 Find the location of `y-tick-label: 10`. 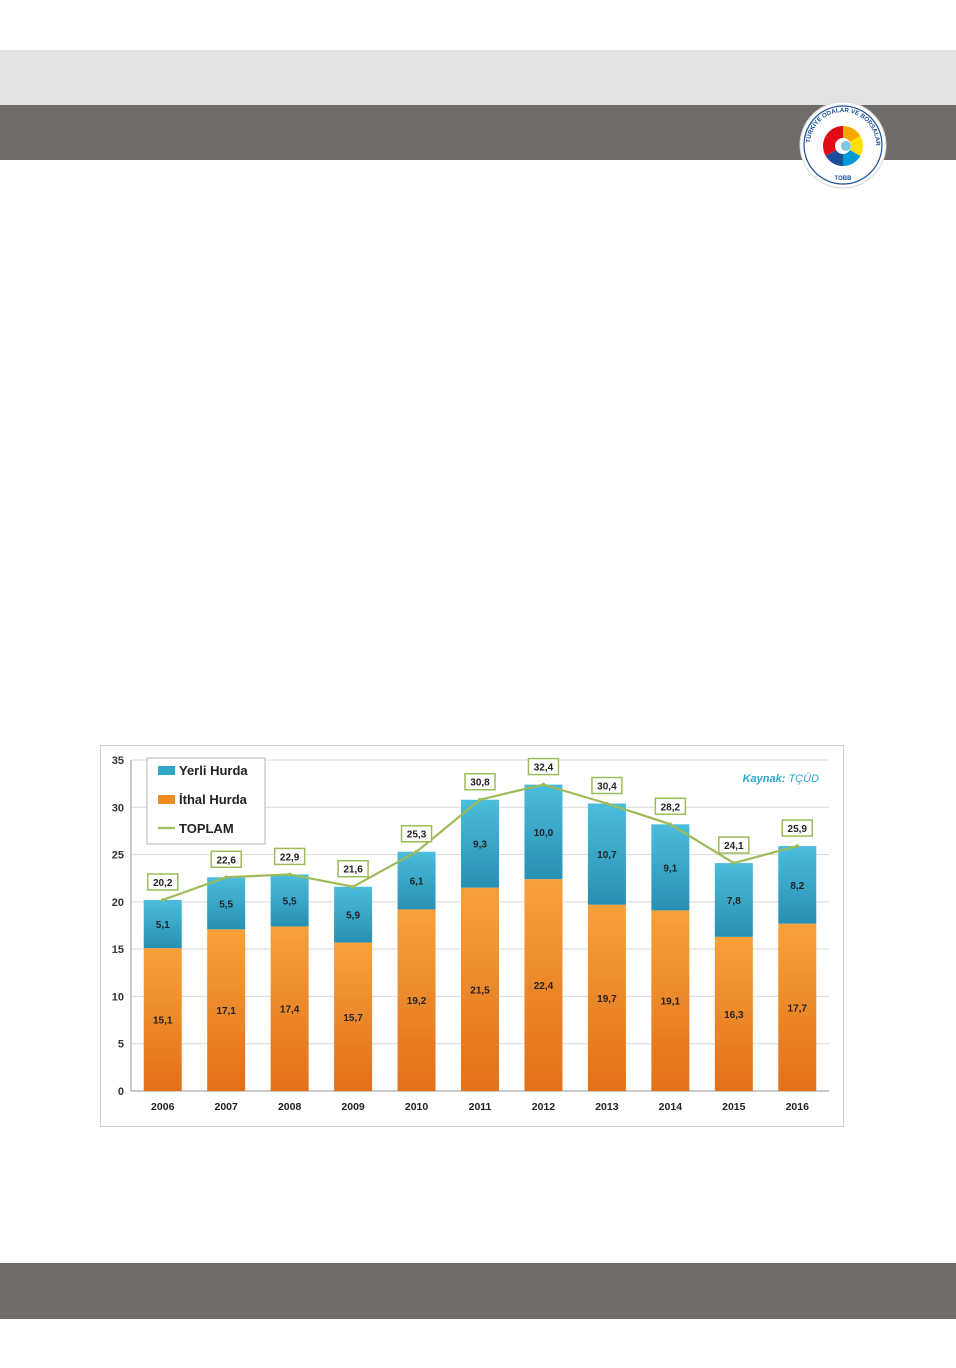

y-tick-label: 10 is located at coordinates (118, 997).